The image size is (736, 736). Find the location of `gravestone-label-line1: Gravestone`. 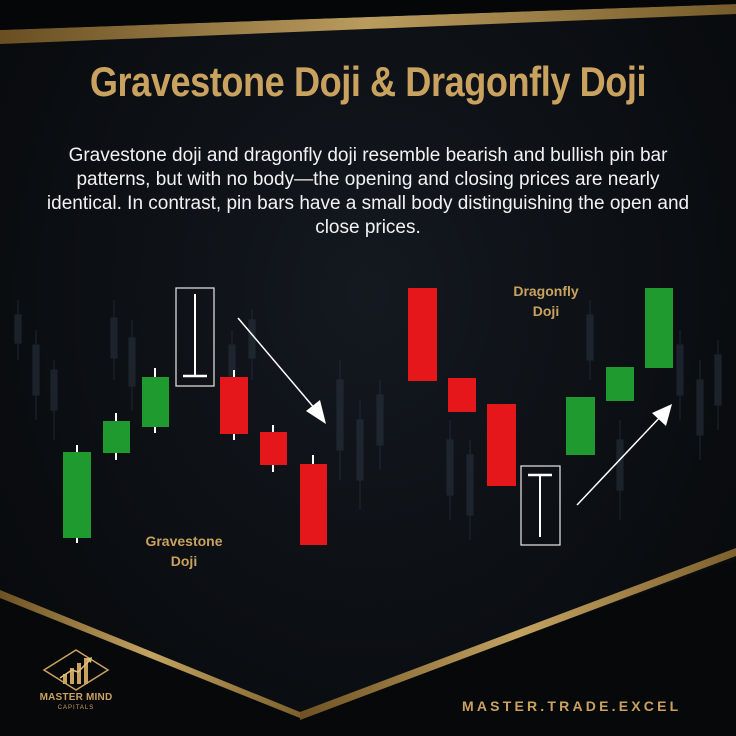

gravestone-label-line1: Gravestone is located at coordinates (184, 541).